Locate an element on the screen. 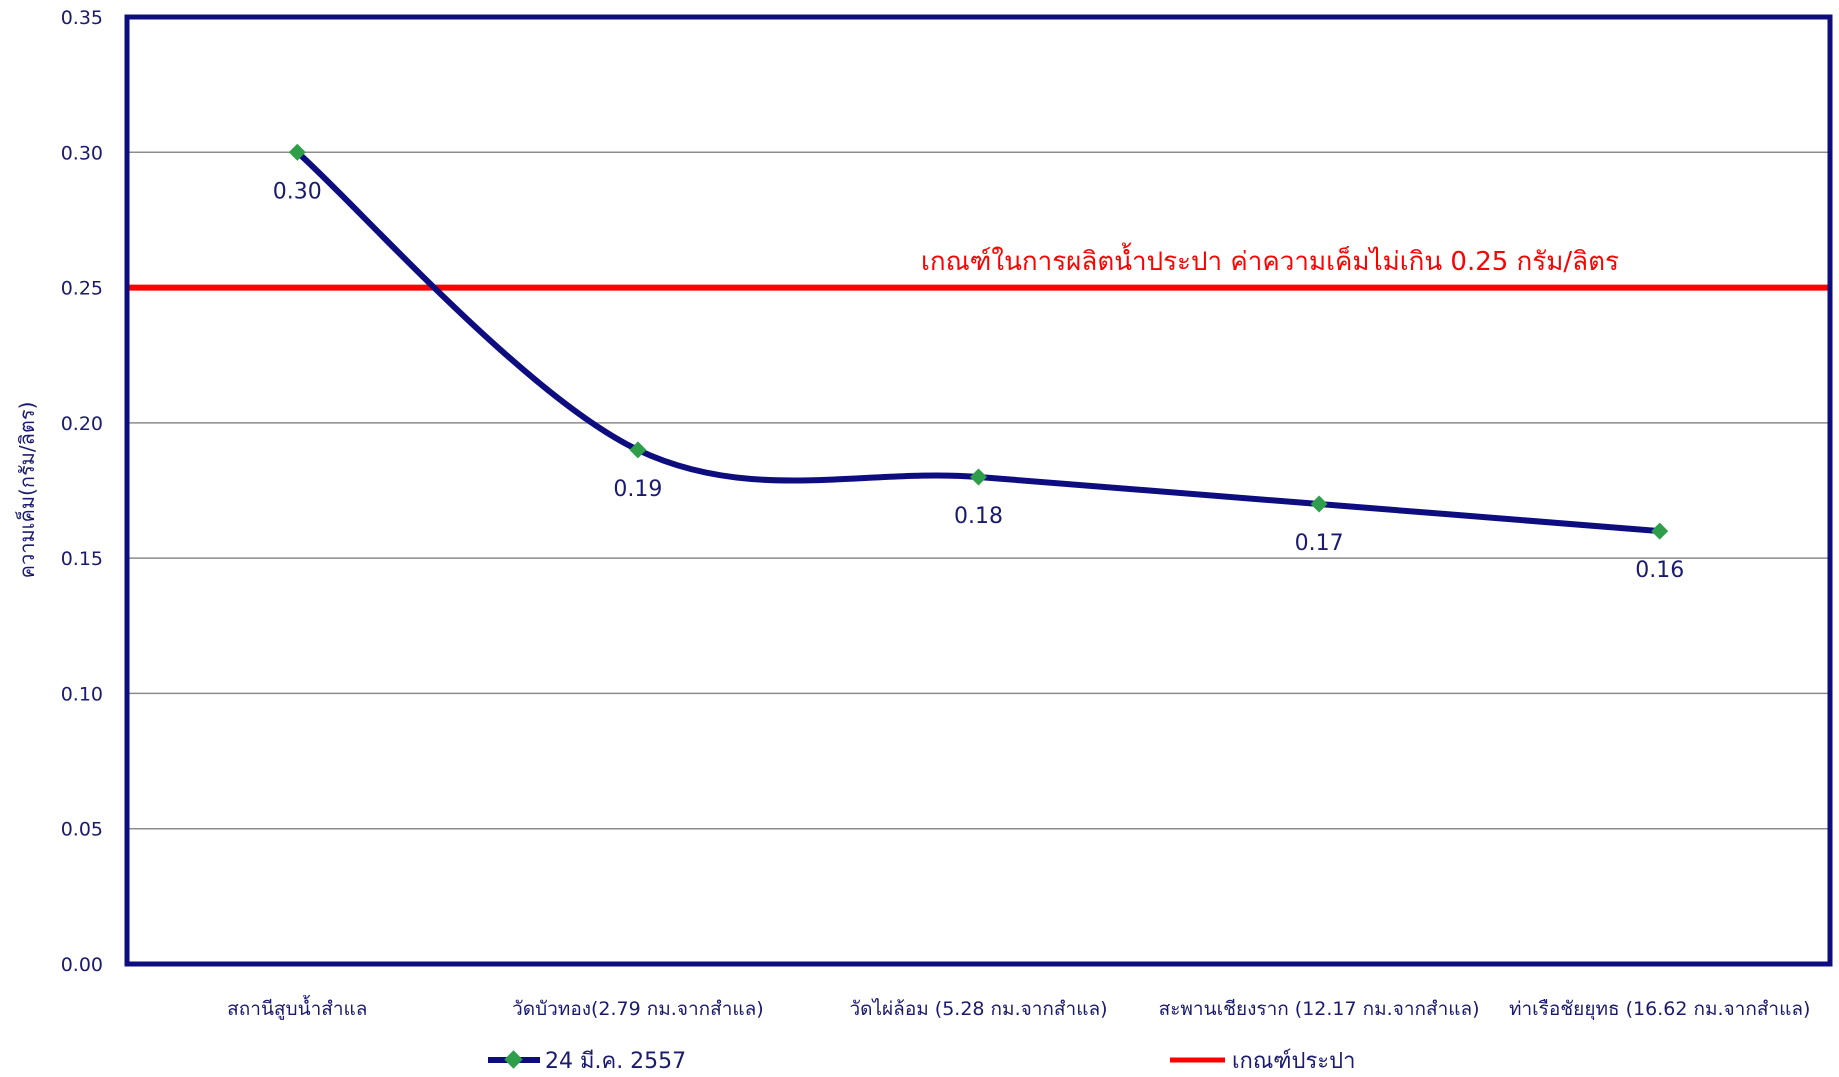 This screenshot has width=1839, height=1077. y-tick-label: 0.20 is located at coordinates (82, 424).